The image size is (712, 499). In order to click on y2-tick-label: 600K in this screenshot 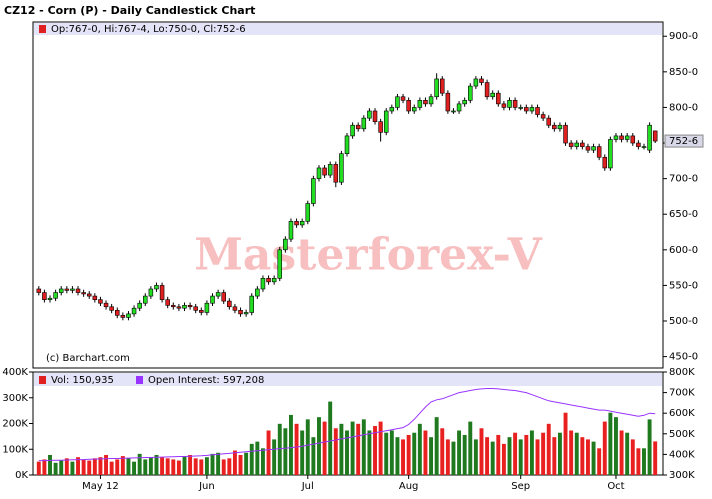, I will do `click(682, 413)`.